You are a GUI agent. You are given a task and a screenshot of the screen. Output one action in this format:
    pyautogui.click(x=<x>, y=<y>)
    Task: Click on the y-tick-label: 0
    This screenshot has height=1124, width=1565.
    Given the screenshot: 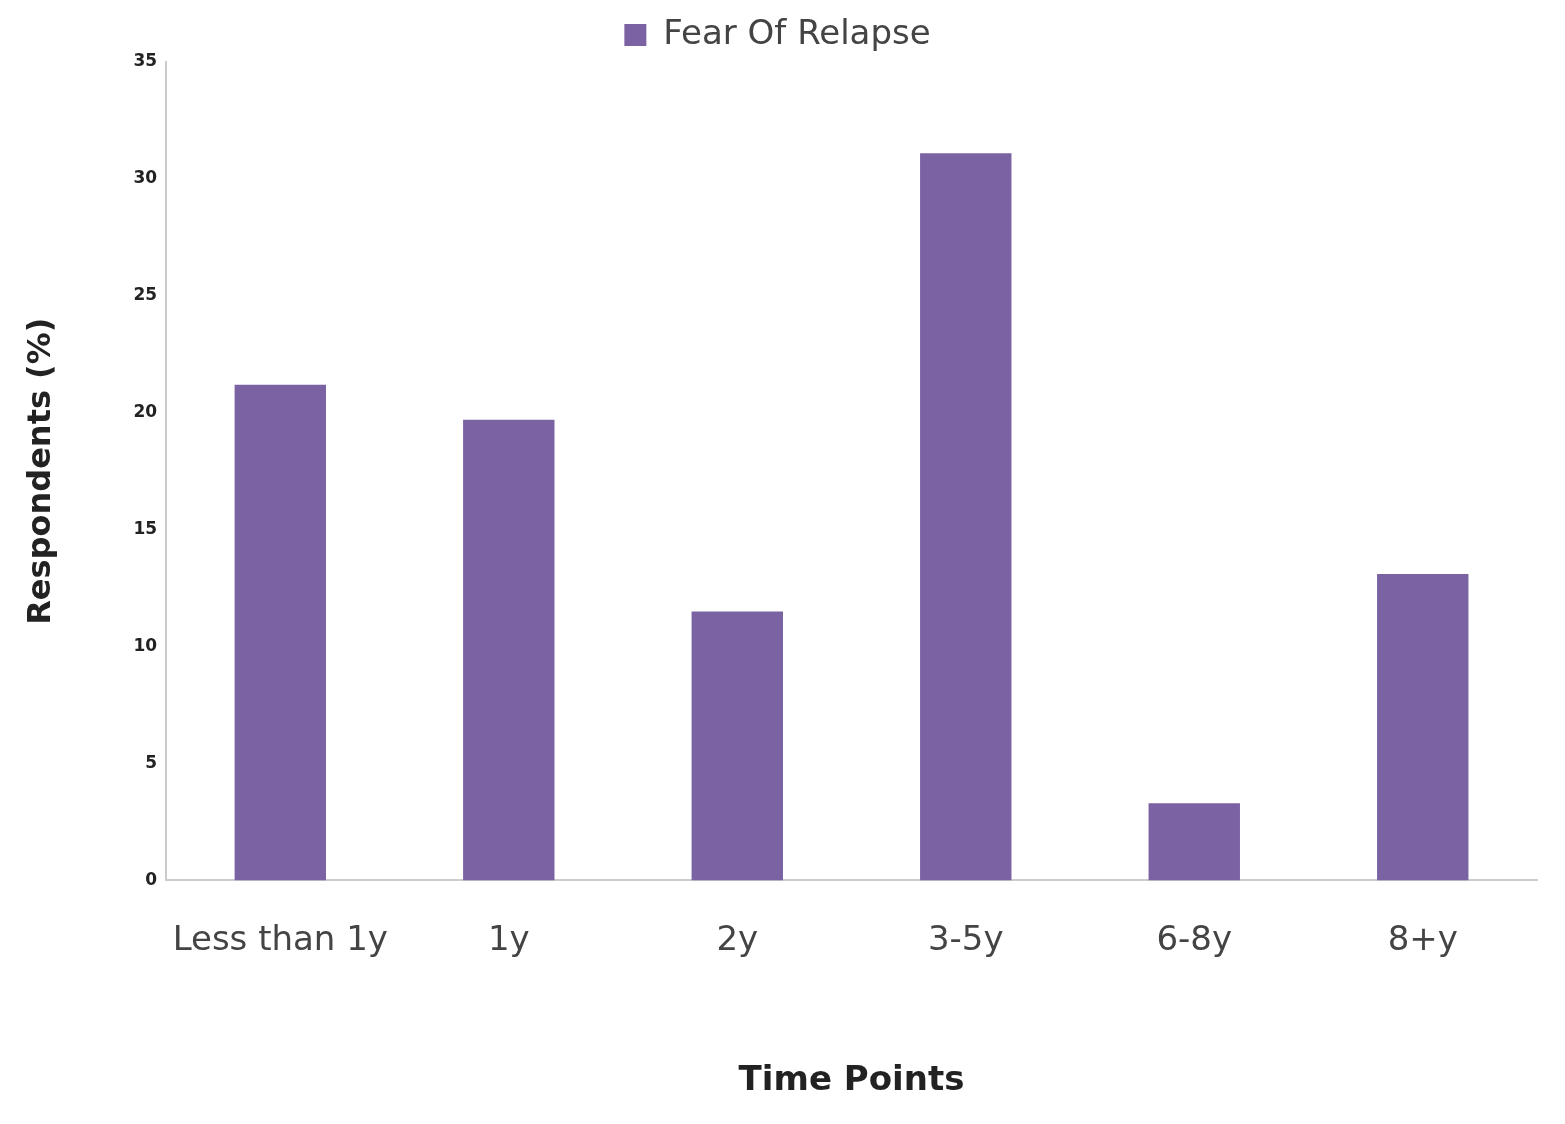 What is the action you would take?
    pyautogui.click(x=151, y=878)
    